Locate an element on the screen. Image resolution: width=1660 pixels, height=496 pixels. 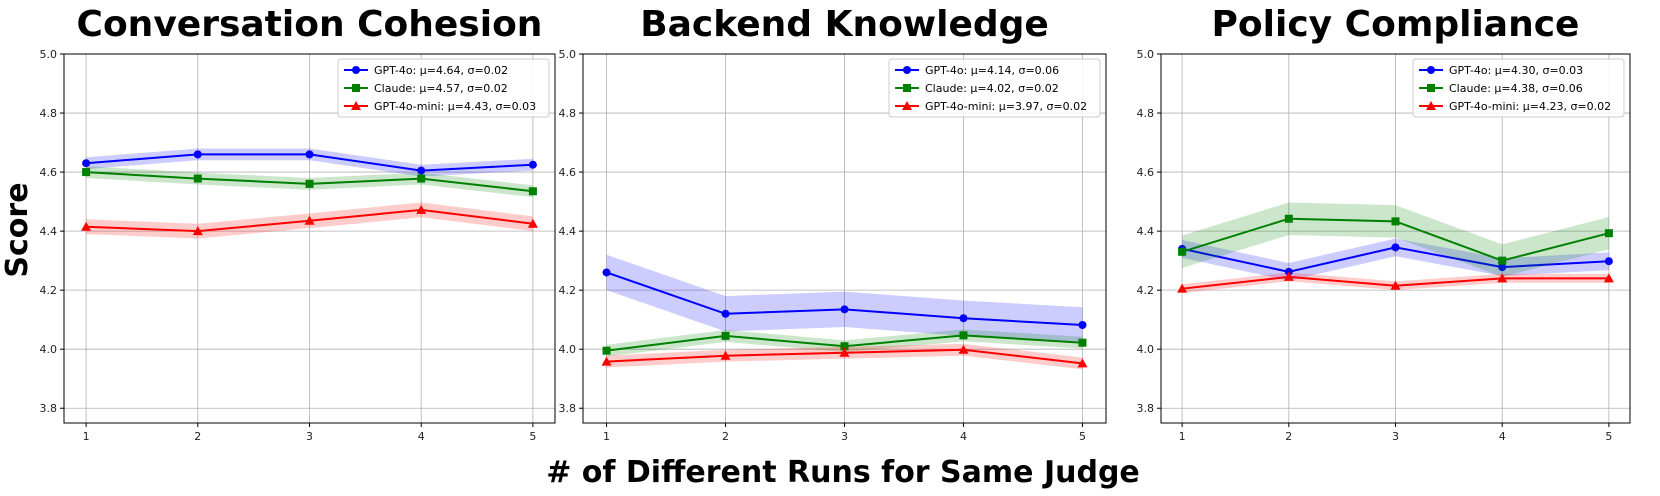
legend-entry: GPT-4o: μ=4.14, σ=0.06 is located at coordinates (977, 70).